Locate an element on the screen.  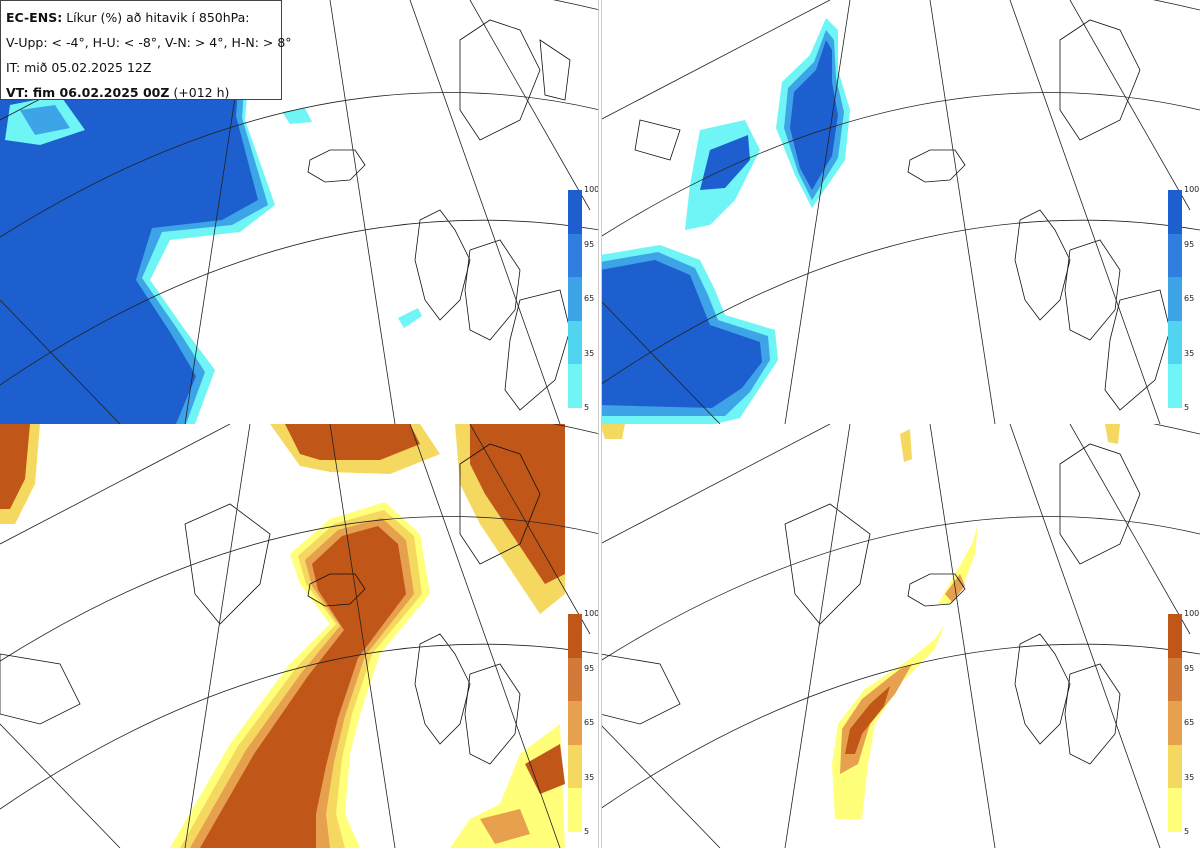
title-line: EC-ENS: Líkur (%) að hitavik í 850hPa: is located at coordinates (141, 17).